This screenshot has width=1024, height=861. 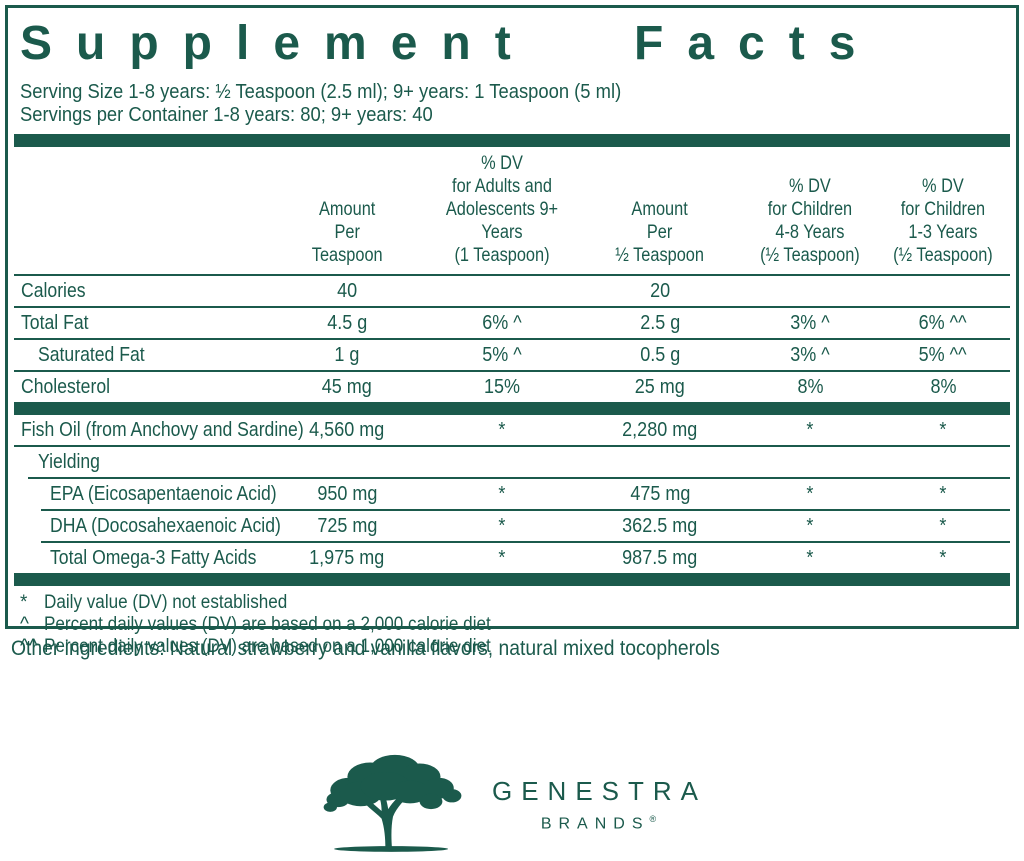 What do you see at coordinates (69, 461) in the screenshot?
I see `nutrient-name: Yielding` at bounding box center [69, 461].